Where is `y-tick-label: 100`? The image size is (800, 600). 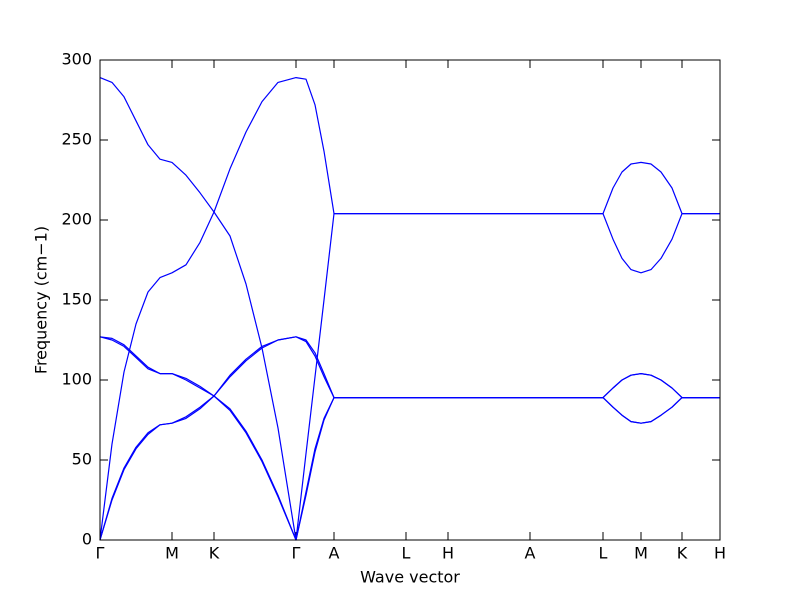
y-tick-label: 100 is located at coordinates (76, 379).